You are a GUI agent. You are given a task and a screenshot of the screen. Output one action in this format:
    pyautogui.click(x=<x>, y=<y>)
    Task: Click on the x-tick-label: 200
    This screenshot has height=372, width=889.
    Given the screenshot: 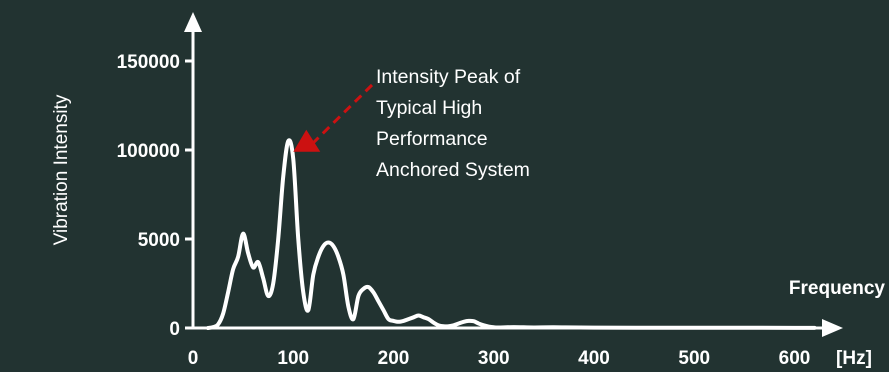 What is the action you would take?
    pyautogui.click(x=394, y=358)
    